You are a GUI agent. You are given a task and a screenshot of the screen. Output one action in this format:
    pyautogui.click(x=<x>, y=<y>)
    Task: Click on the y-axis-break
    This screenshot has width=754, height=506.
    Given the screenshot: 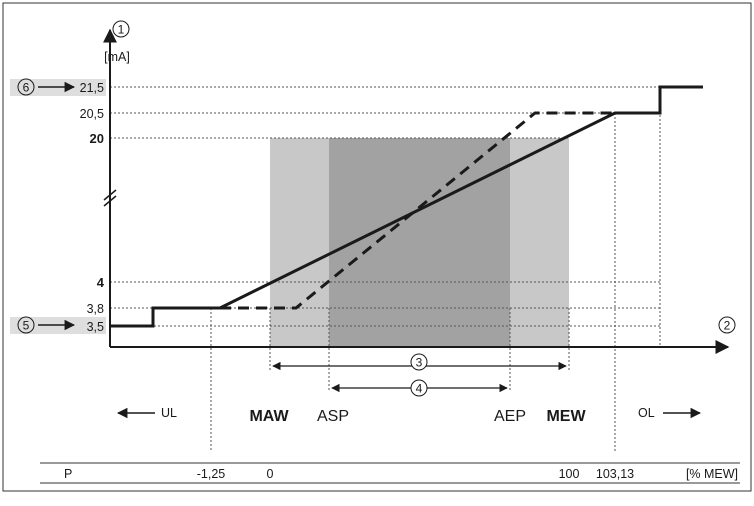 What is the action you would take?
    pyautogui.click(x=110, y=198)
    